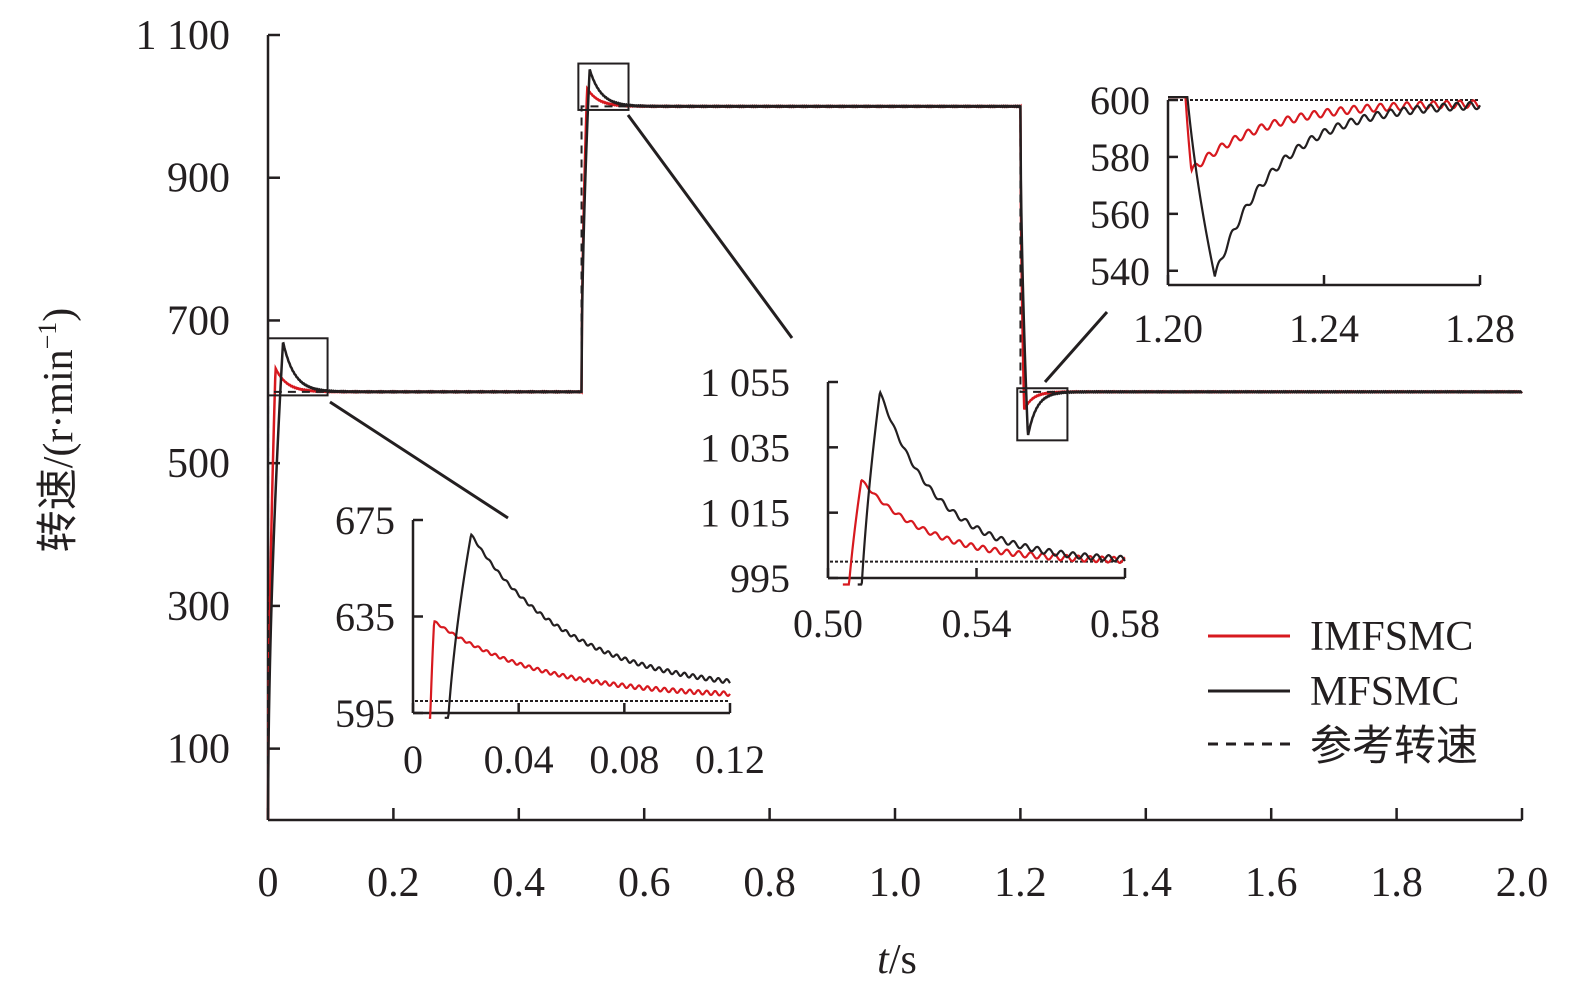 The width and height of the screenshot is (1575, 1004). I want to click on x-tick-label: 2.0, so click(1522, 883).